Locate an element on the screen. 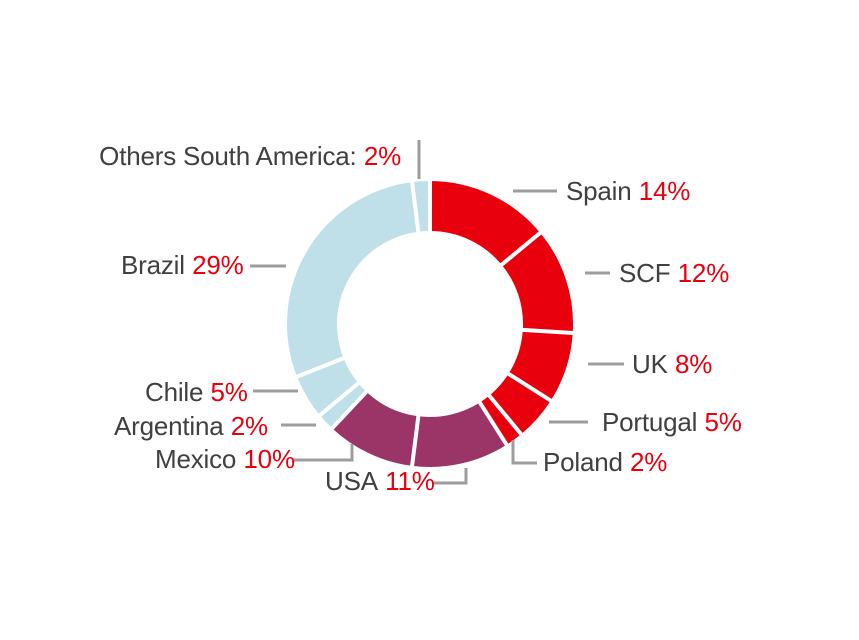  donut-segment-poland is located at coordinates (500, 420).